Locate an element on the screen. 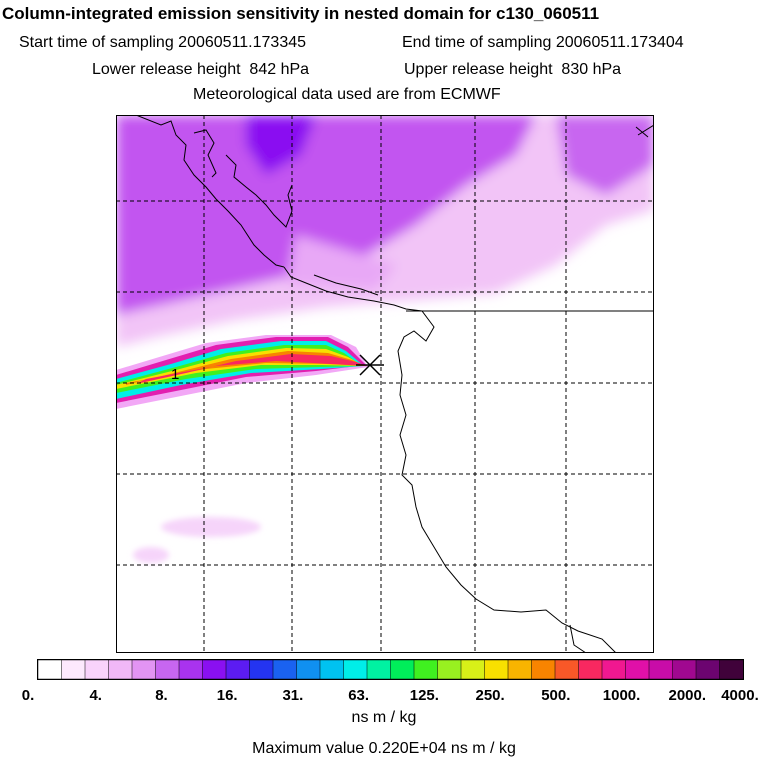  colorbar-tick-label: 2000. is located at coordinates (687, 695).